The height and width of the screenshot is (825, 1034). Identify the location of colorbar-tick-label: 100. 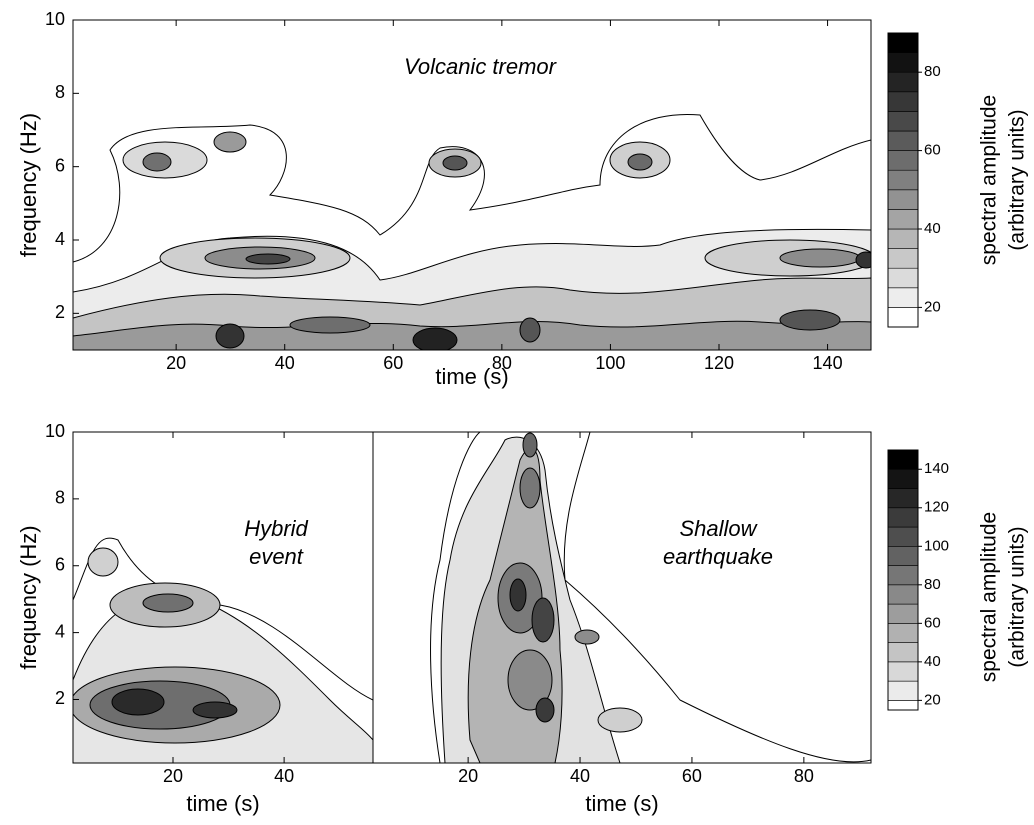
(936, 545).